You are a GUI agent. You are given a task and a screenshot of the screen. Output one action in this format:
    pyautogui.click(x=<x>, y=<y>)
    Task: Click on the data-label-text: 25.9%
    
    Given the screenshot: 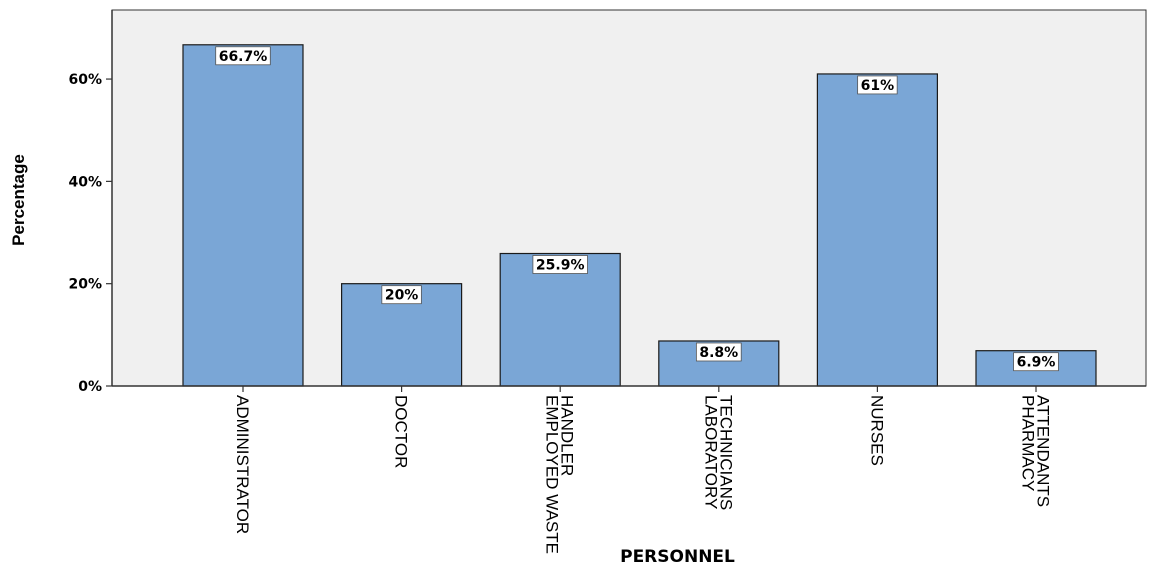 What is the action you would take?
    pyautogui.click(x=560, y=266)
    